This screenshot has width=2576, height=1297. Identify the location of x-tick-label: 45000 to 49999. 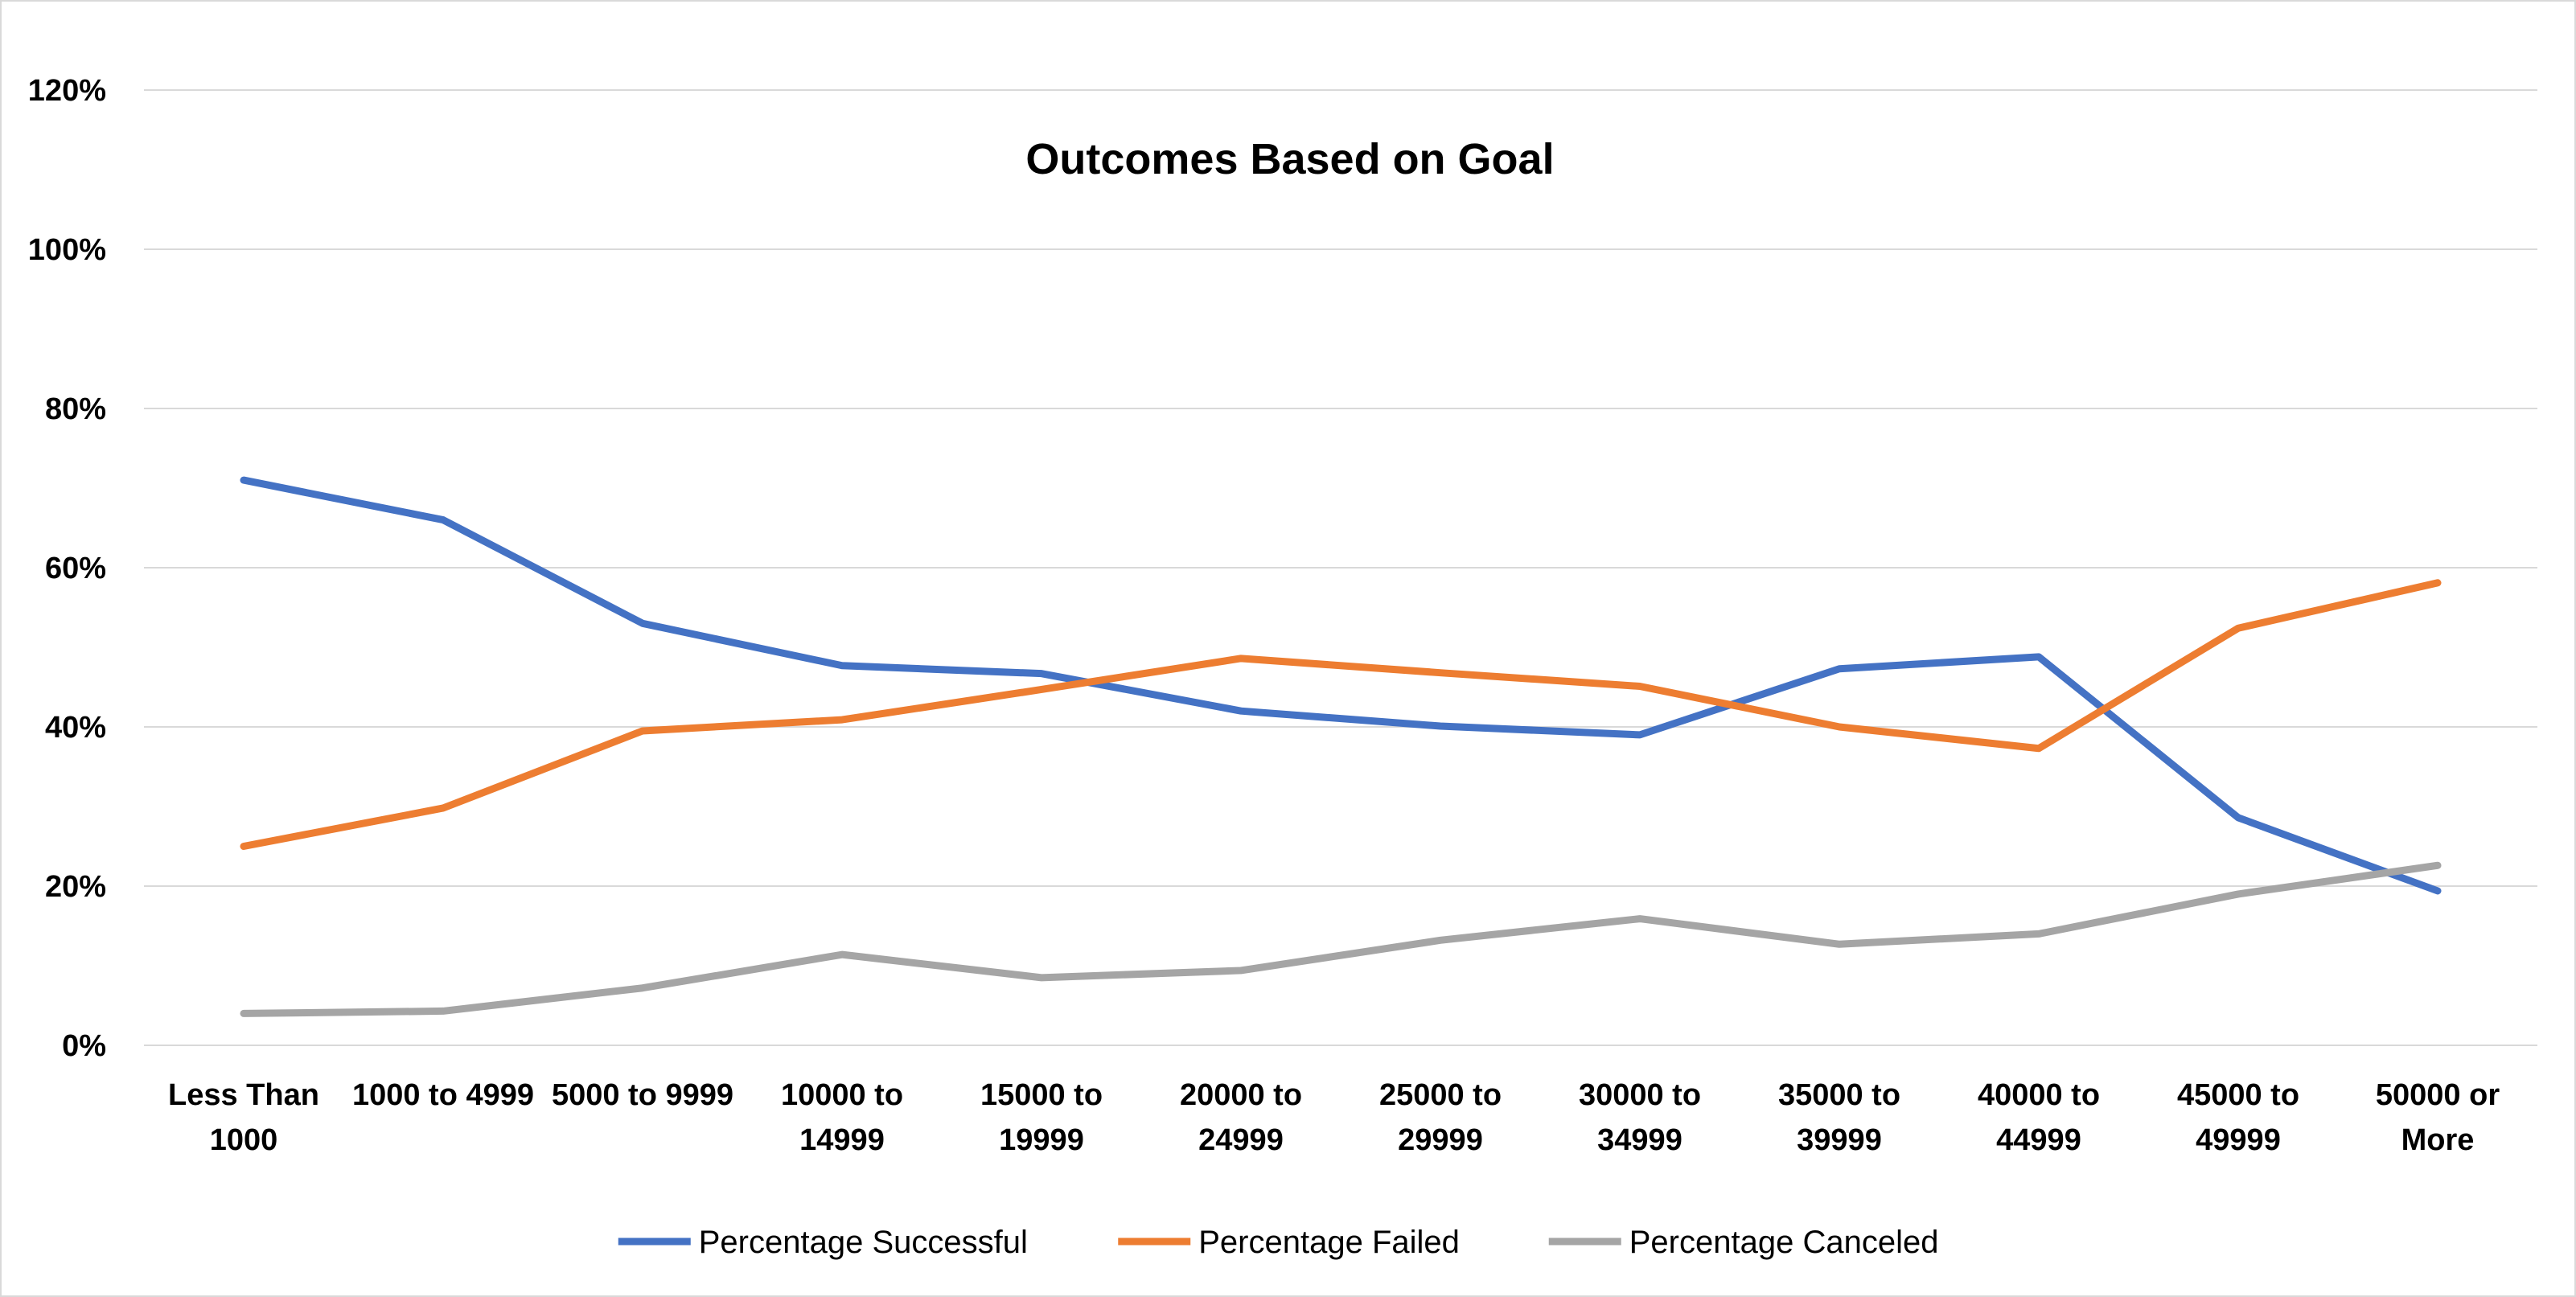
(2238, 1118).